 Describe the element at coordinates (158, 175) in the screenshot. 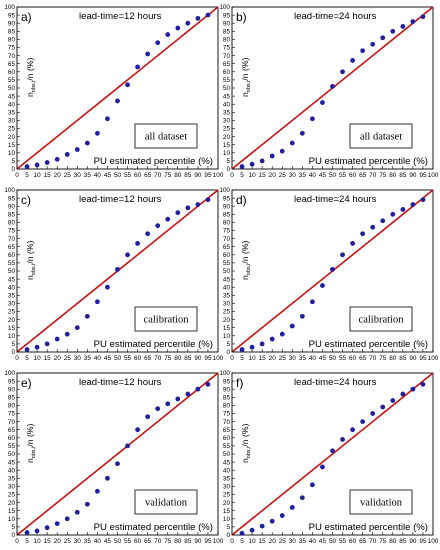

I see `x-tick-label: 70` at that location.